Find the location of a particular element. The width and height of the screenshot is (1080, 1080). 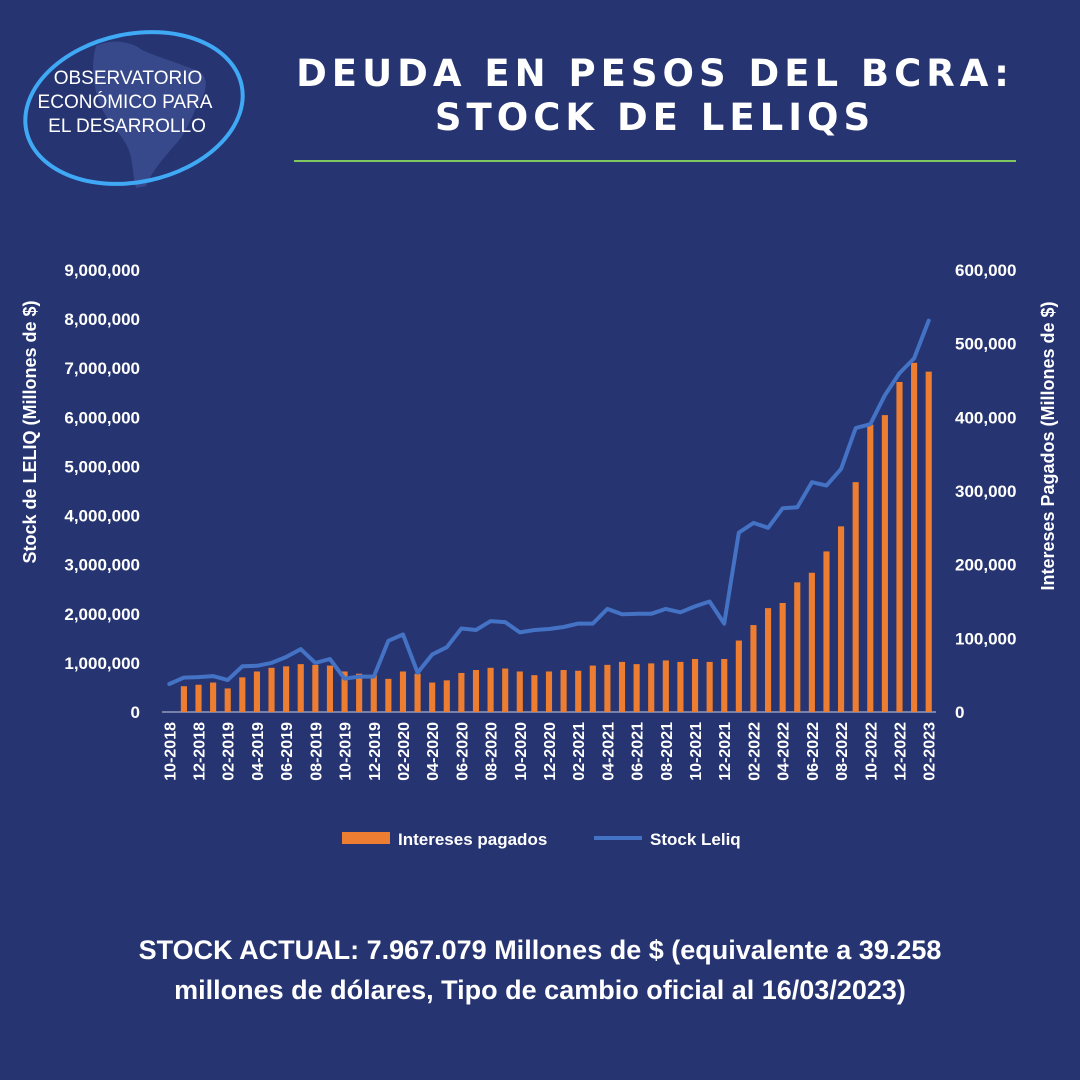

x-tick-label: 02-2022 is located at coordinates (755, 751).